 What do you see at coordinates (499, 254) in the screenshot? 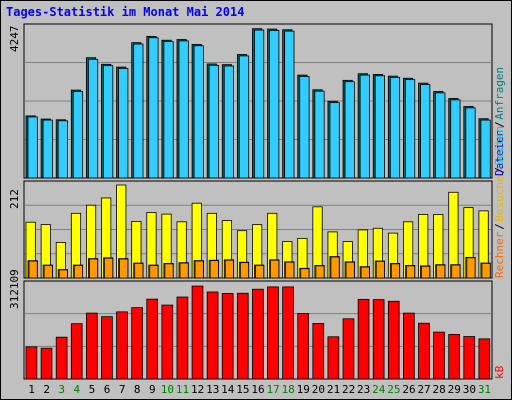
I see `legend-label-rechner: Rechner` at bounding box center [499, 254].